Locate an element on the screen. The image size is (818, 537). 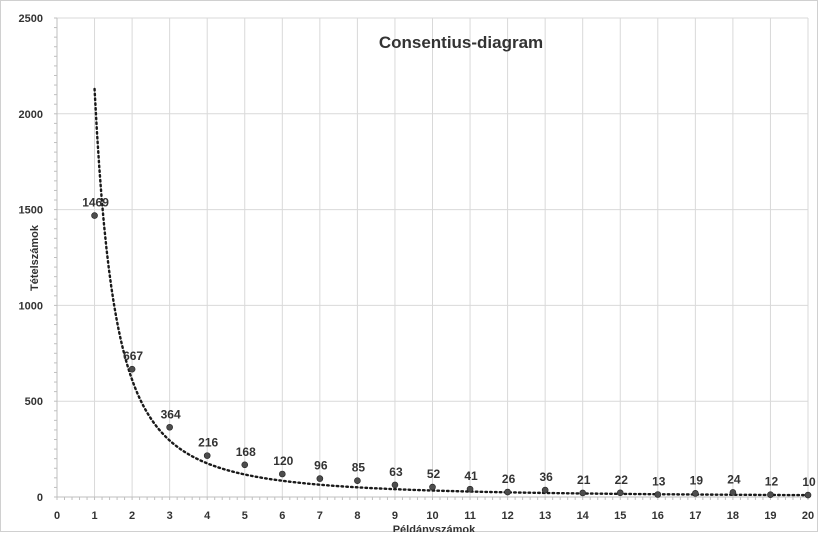
data-label: 21 is located at coordinates (584, 480).